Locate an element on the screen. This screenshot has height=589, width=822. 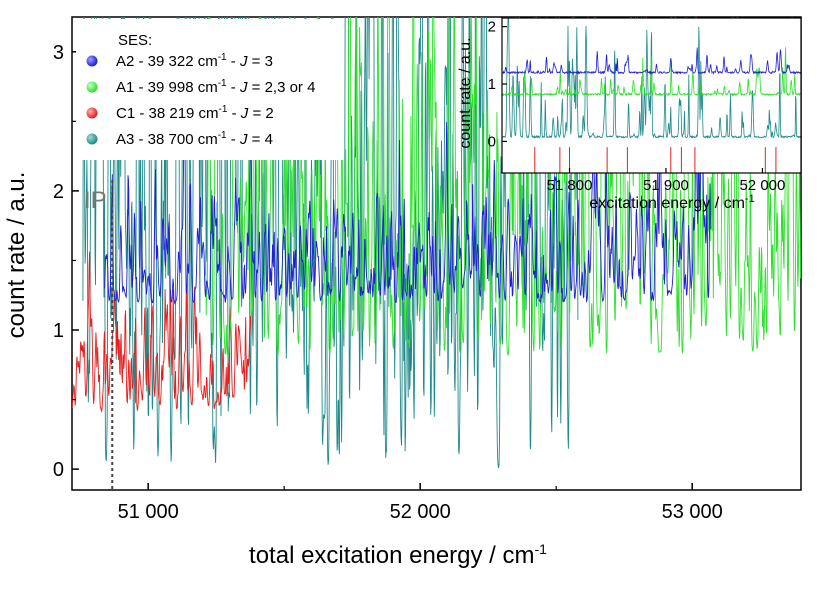
inset-x-tick-label: 51 800 is located at coordinates (570, 185).